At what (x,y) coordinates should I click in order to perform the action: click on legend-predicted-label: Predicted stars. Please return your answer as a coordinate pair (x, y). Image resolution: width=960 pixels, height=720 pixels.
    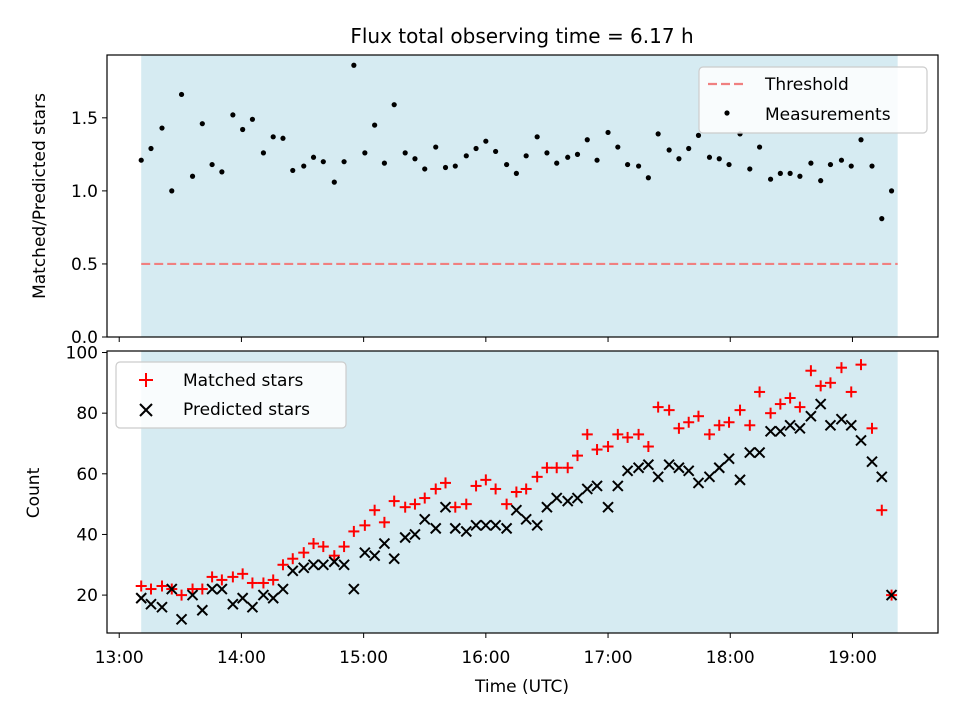
    Looking at the image, I should click on (246, 410).